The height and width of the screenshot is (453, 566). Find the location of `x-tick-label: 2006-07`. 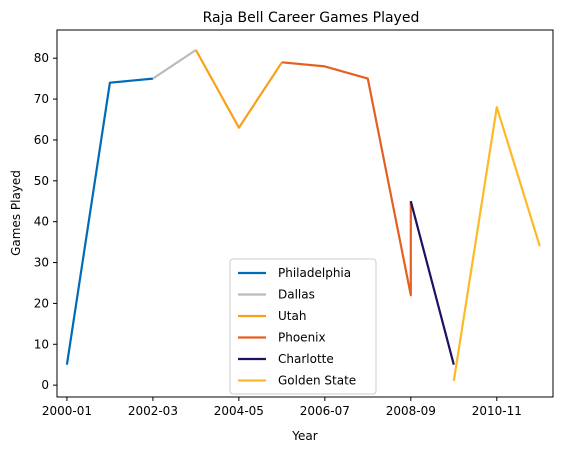

x-tick-label: 2006-07 is located at coordinates (325, 411).